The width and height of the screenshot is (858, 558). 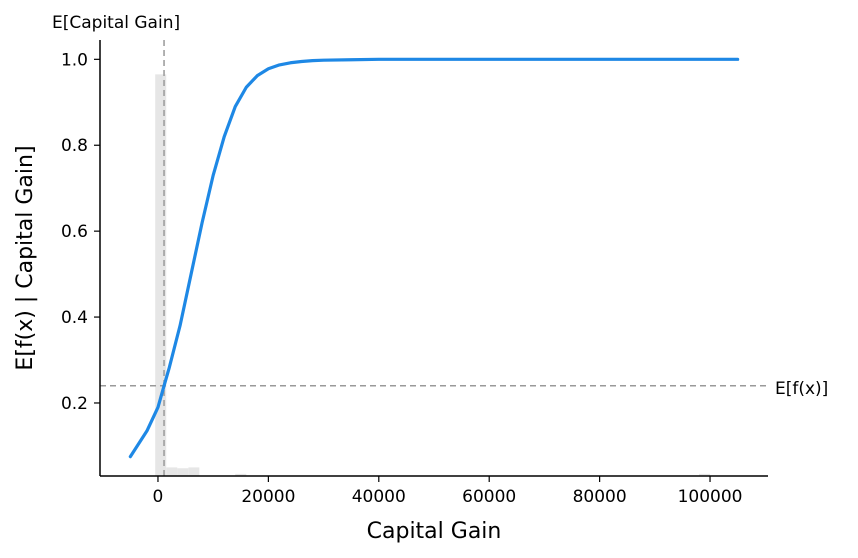 I want to click on x-tick-label: 0, so click(x=158, y=497).